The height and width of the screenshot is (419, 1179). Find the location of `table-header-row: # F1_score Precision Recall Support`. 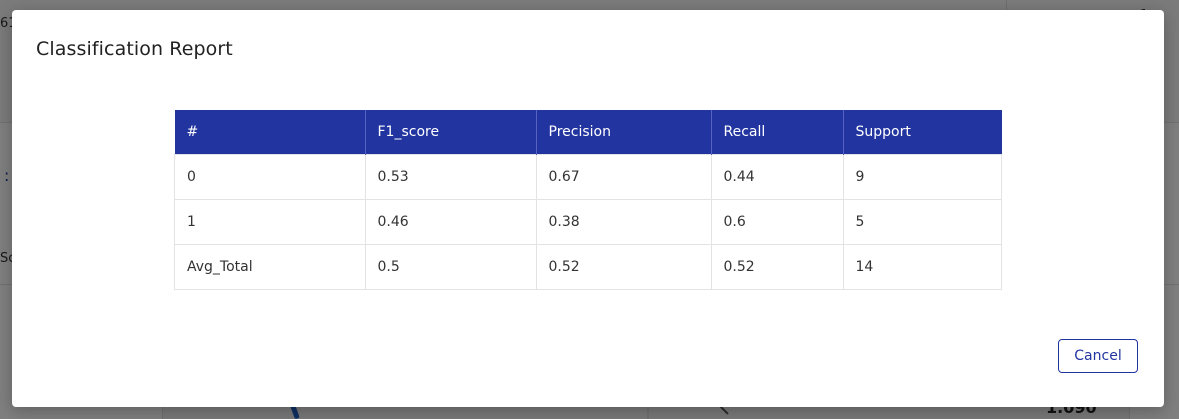

table-header-row: # F1_score Precision Recall Support is located at coordinates (588, 132).